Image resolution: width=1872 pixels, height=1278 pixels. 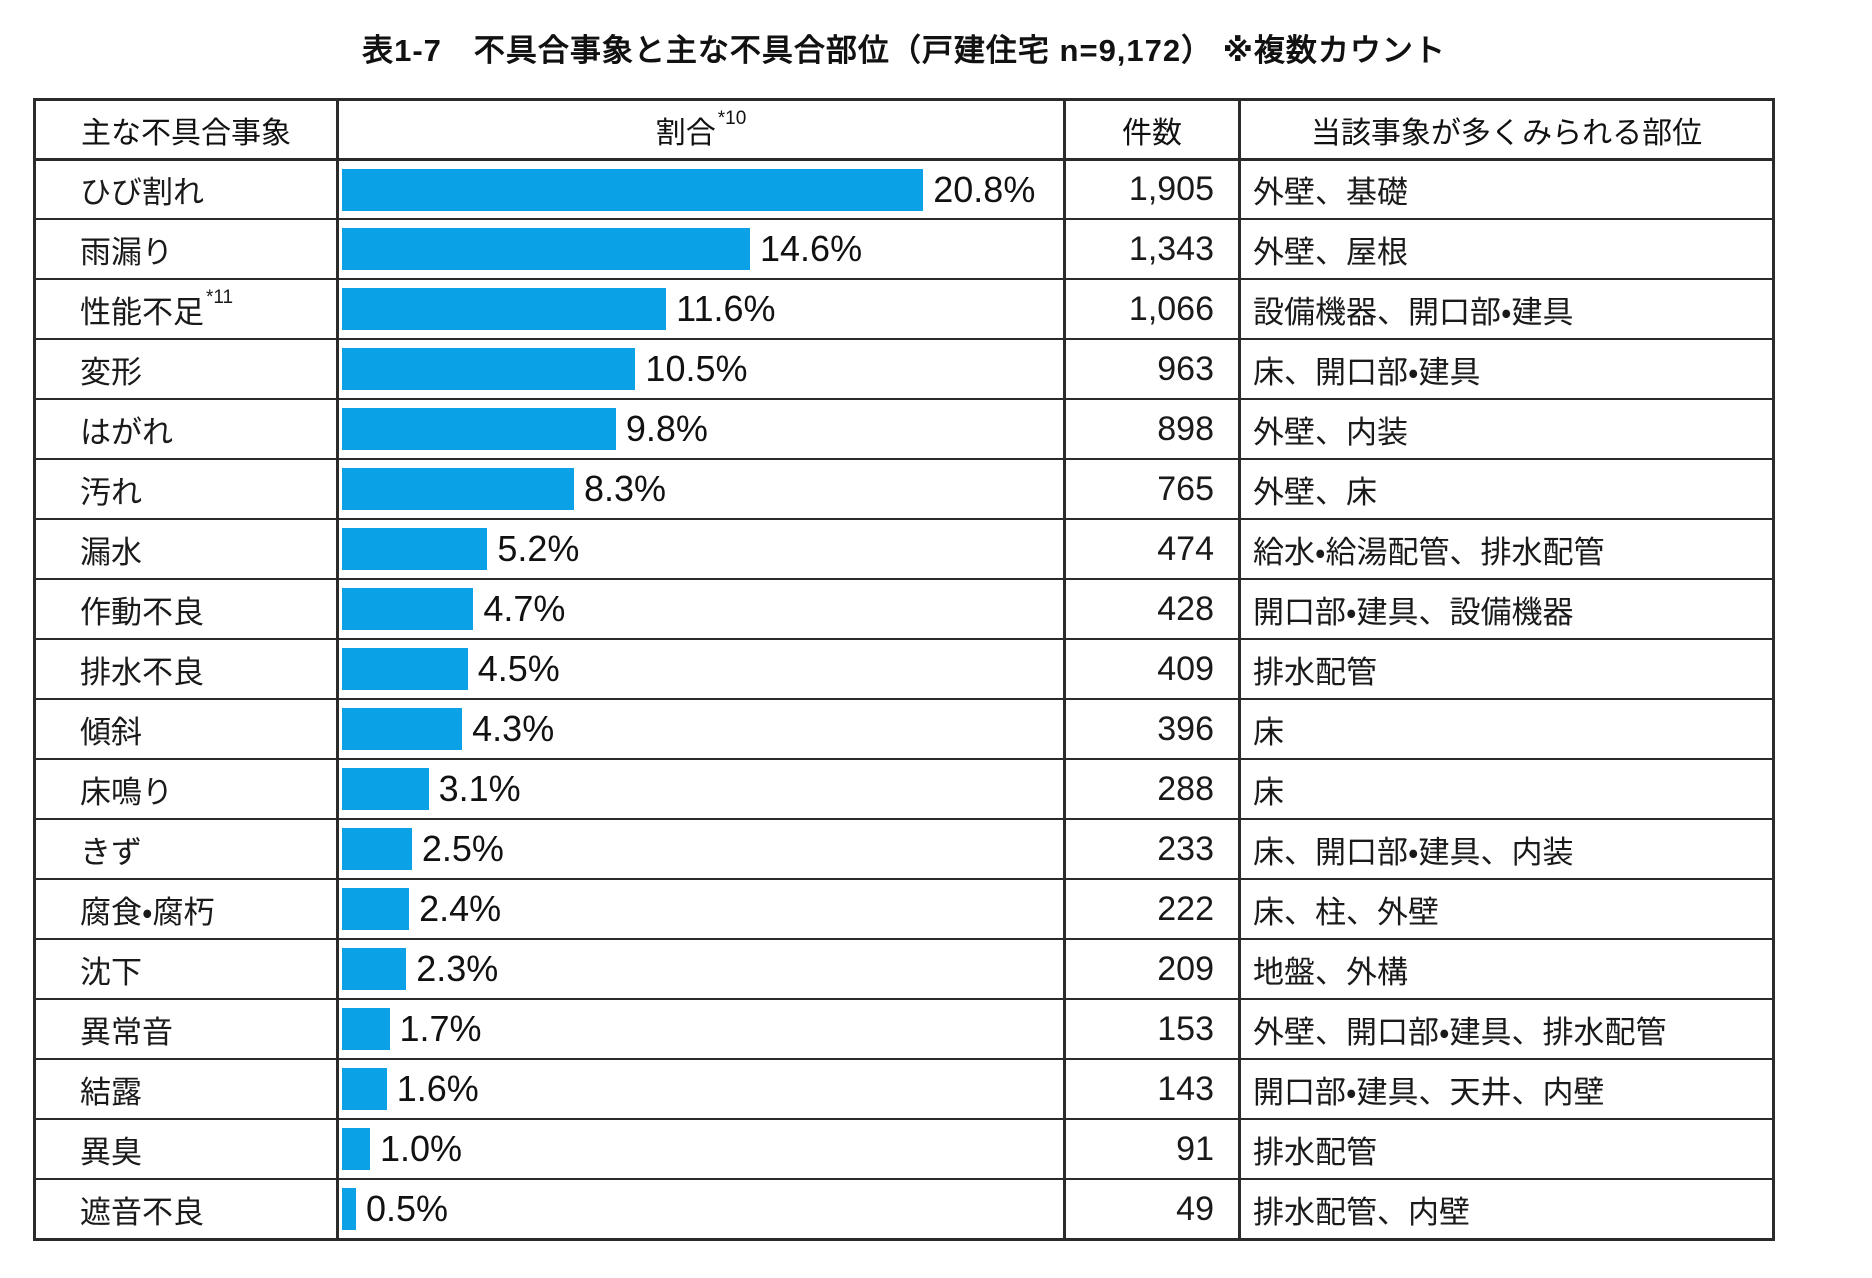 What do you see at coordinates (1429, 1092) in the screenshot?
I see `parts-value: 開口部・建具、天井、内壁` at bounding box center [1429, 1092].